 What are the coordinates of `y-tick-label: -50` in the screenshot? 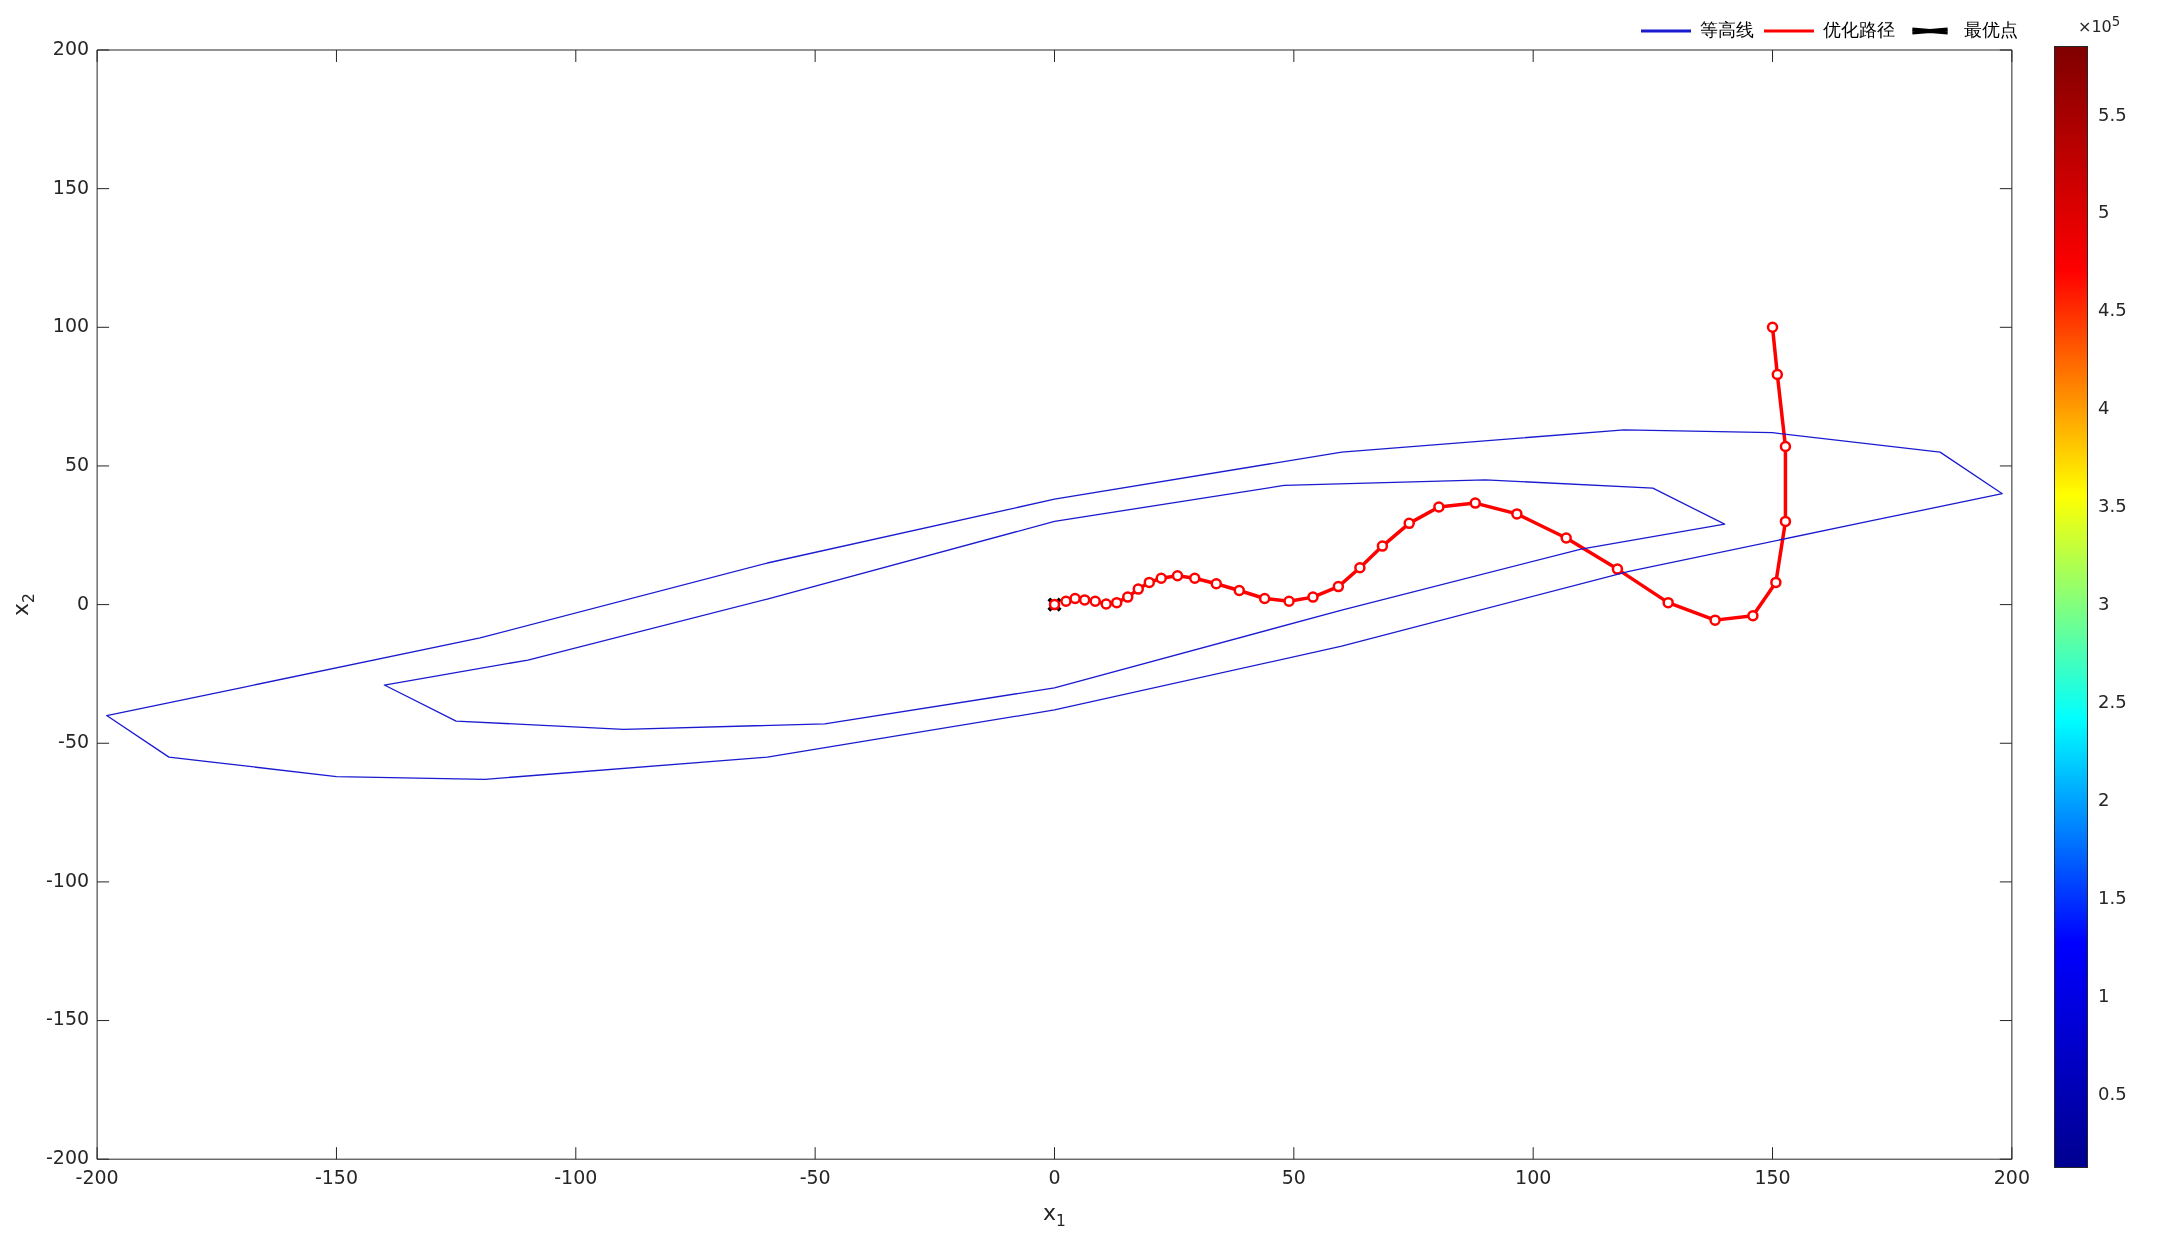 It's located at (74, 741).